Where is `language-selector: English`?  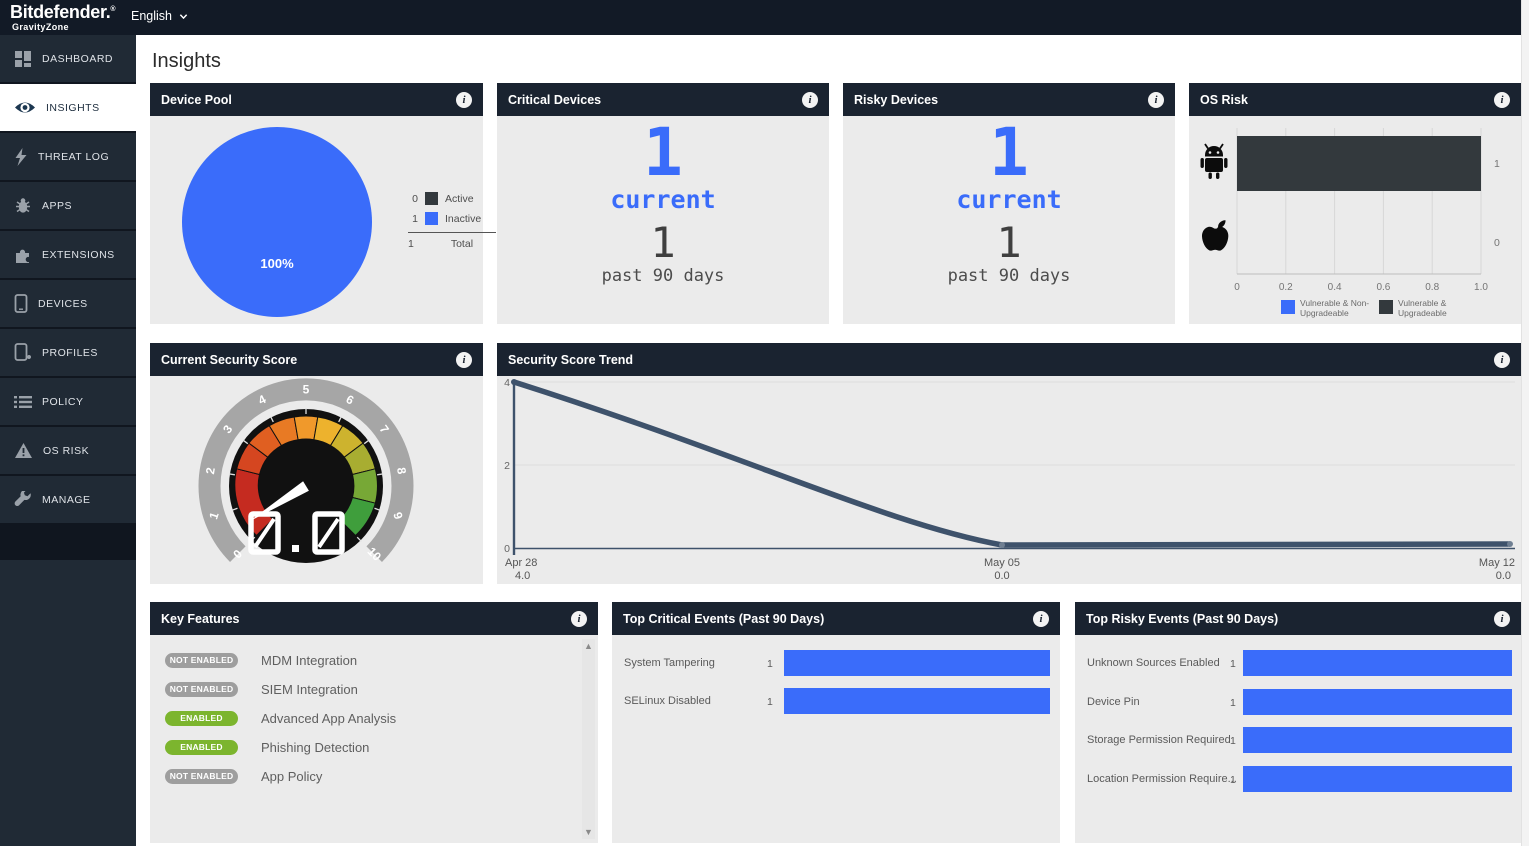
language-selector: English is located at coordinates (159, 16).